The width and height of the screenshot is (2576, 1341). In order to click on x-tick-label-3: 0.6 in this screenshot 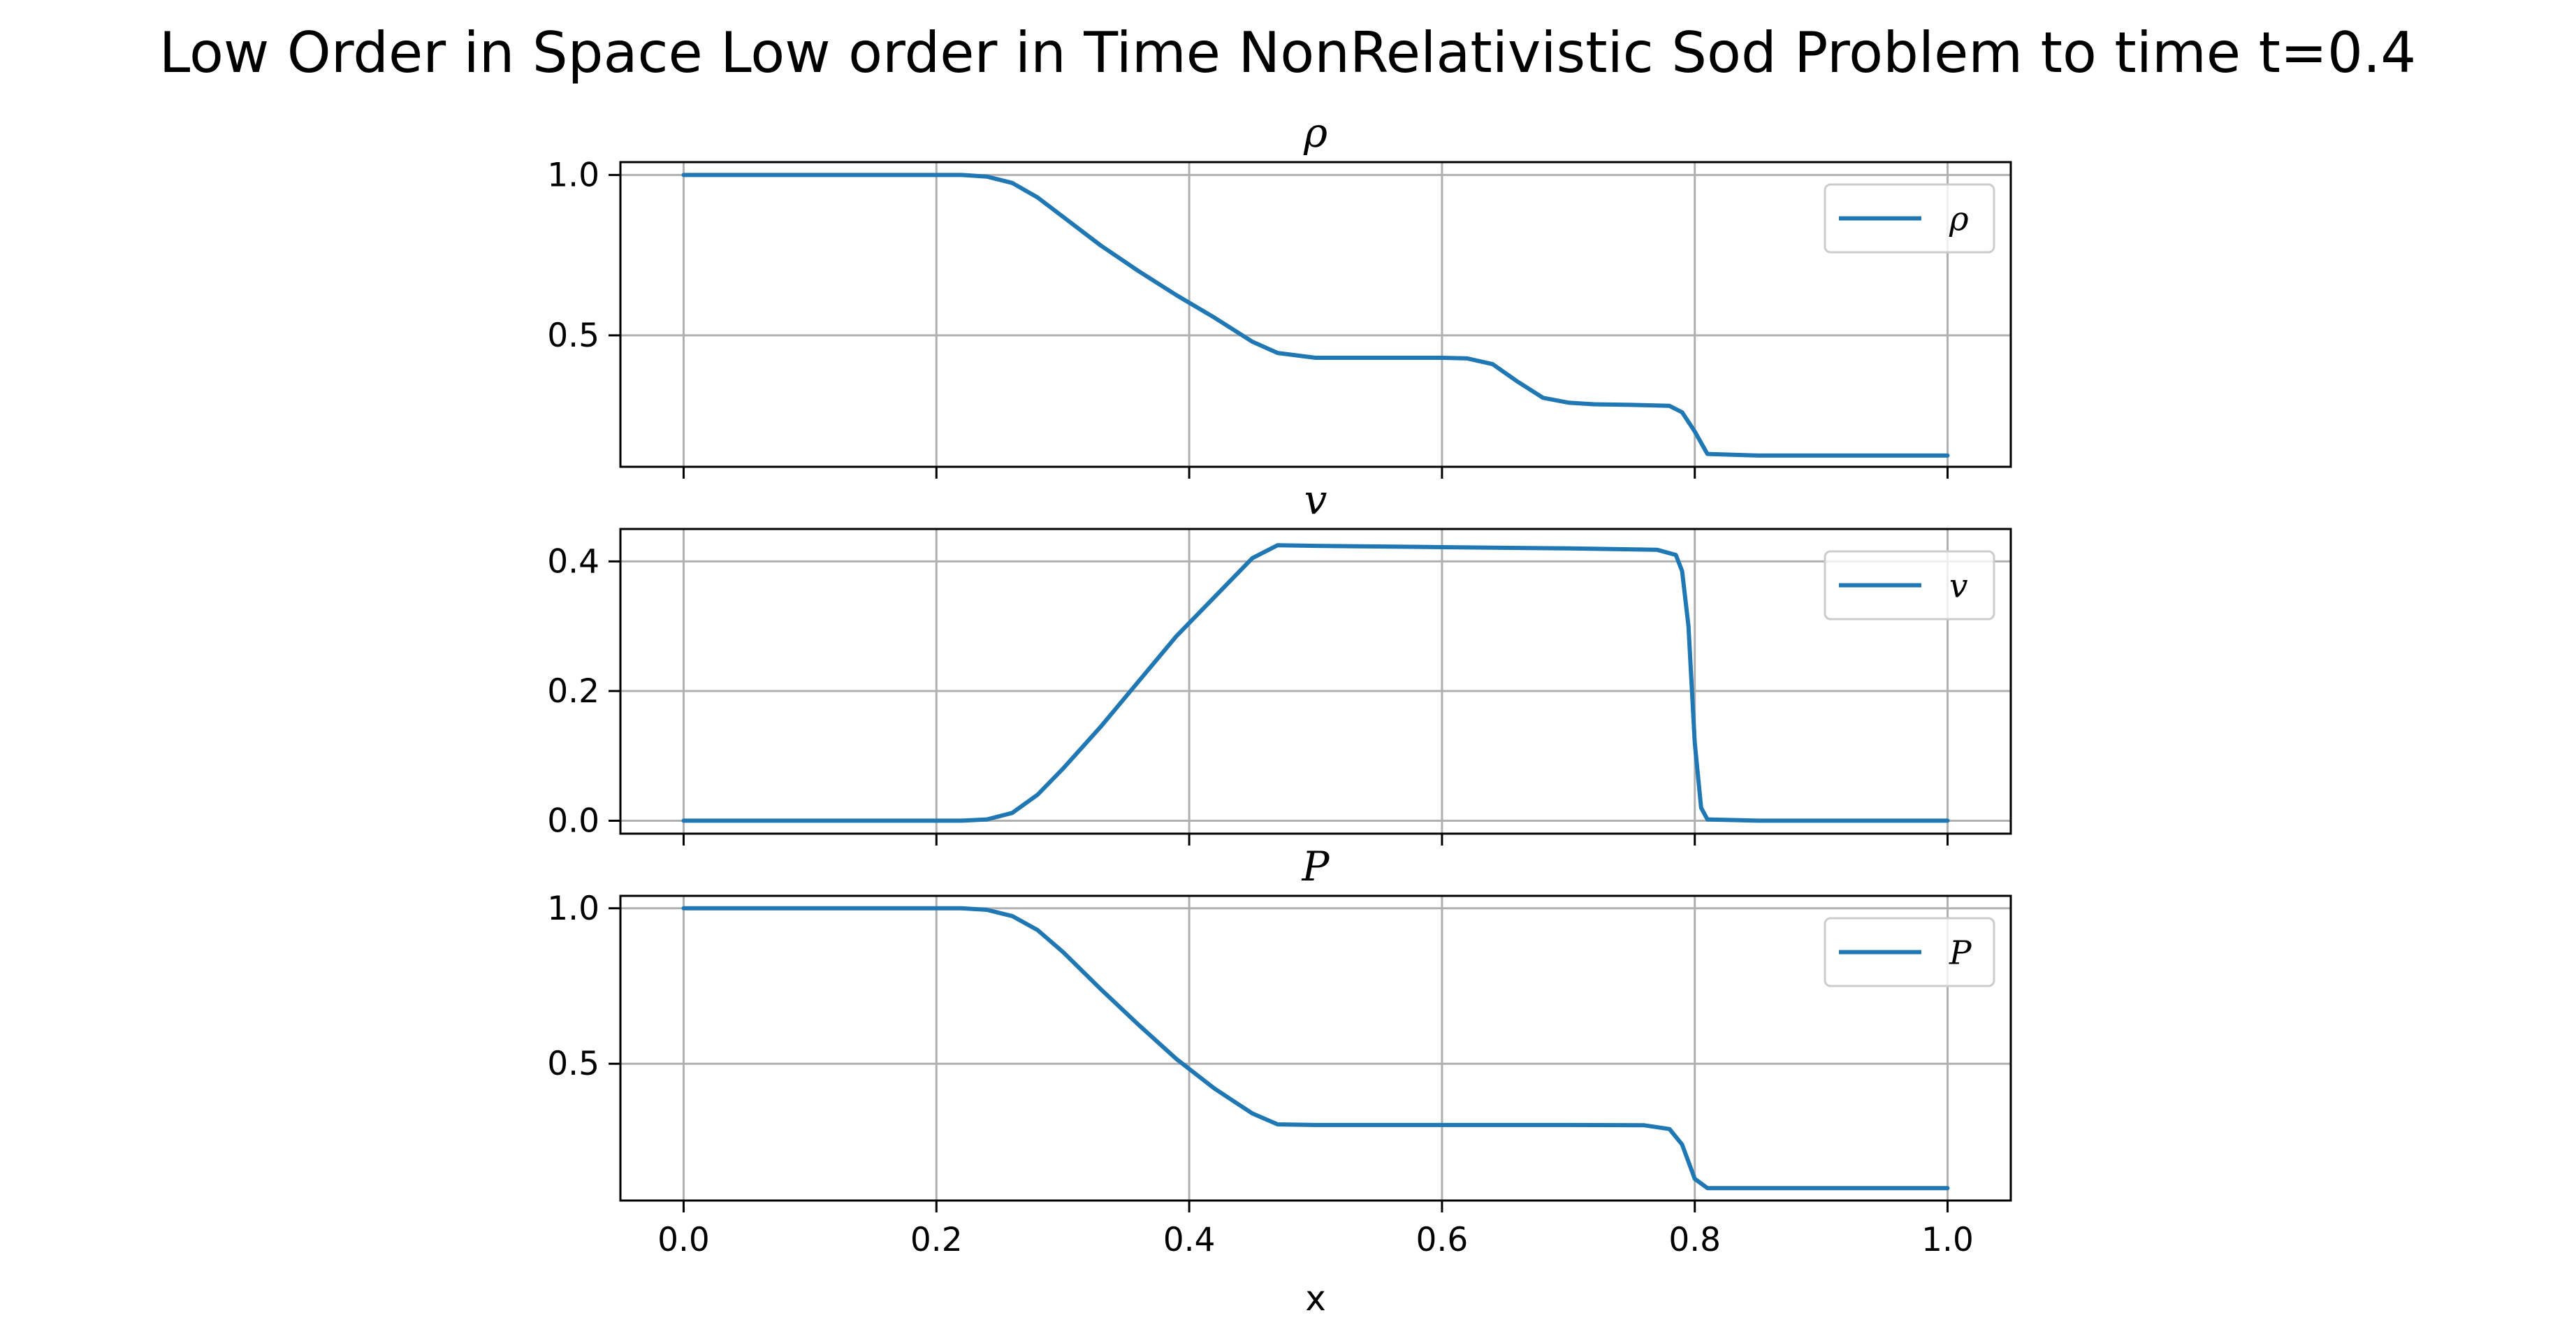, I will do `click(1443, 1240)`.